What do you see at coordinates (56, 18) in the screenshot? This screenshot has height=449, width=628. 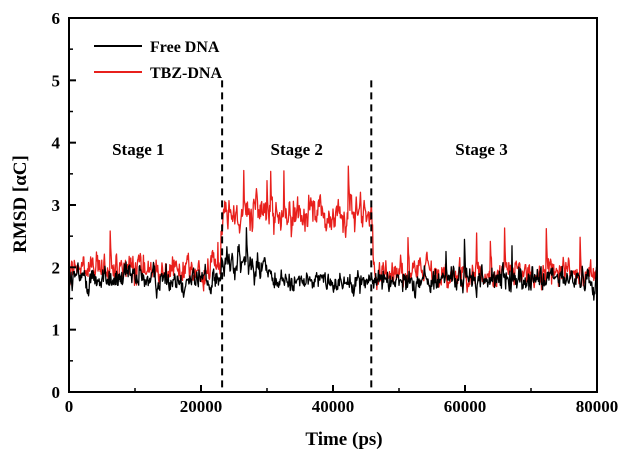 I see `y-tick-label: 6` at bounding box center [56, 18].